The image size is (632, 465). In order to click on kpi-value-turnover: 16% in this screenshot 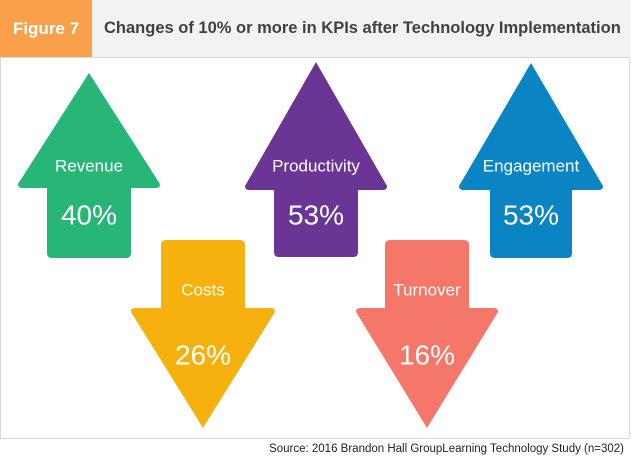, I will do `click(427, 354)`.